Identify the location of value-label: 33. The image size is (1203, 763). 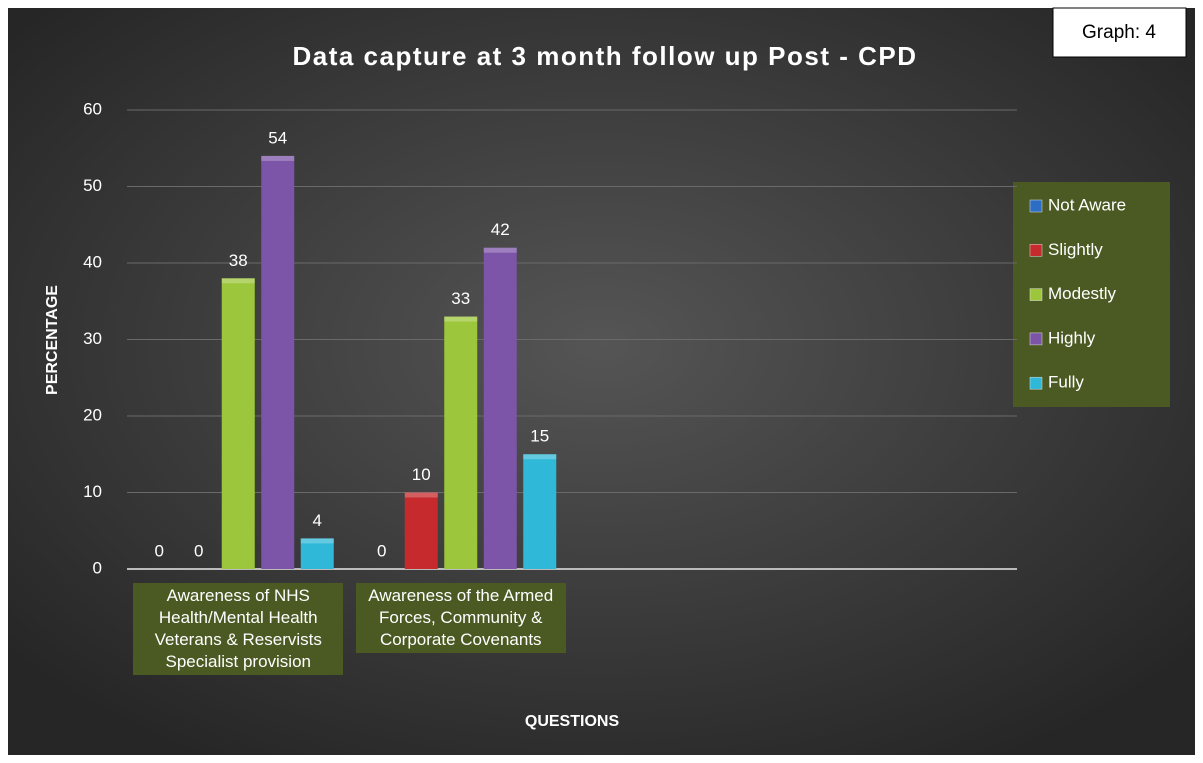
(460, 298).